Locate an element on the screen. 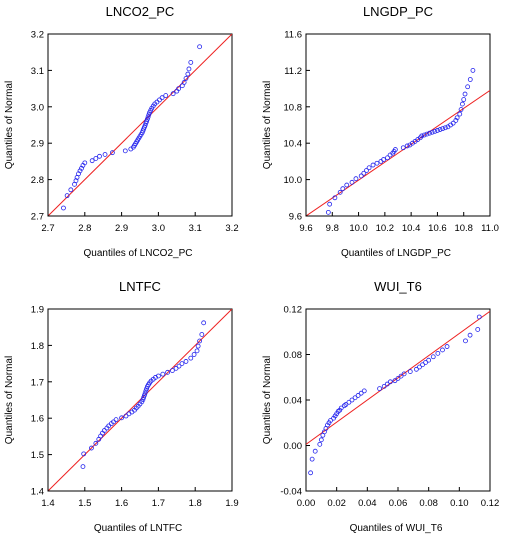  x-tick-label: 11.0 is located at coordinates (490, 228).